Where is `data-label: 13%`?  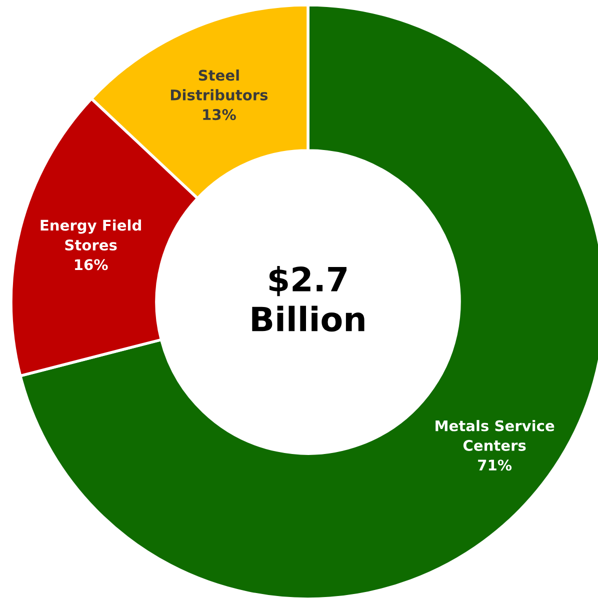
data-label: 13% is located at coordinates (219, 114).